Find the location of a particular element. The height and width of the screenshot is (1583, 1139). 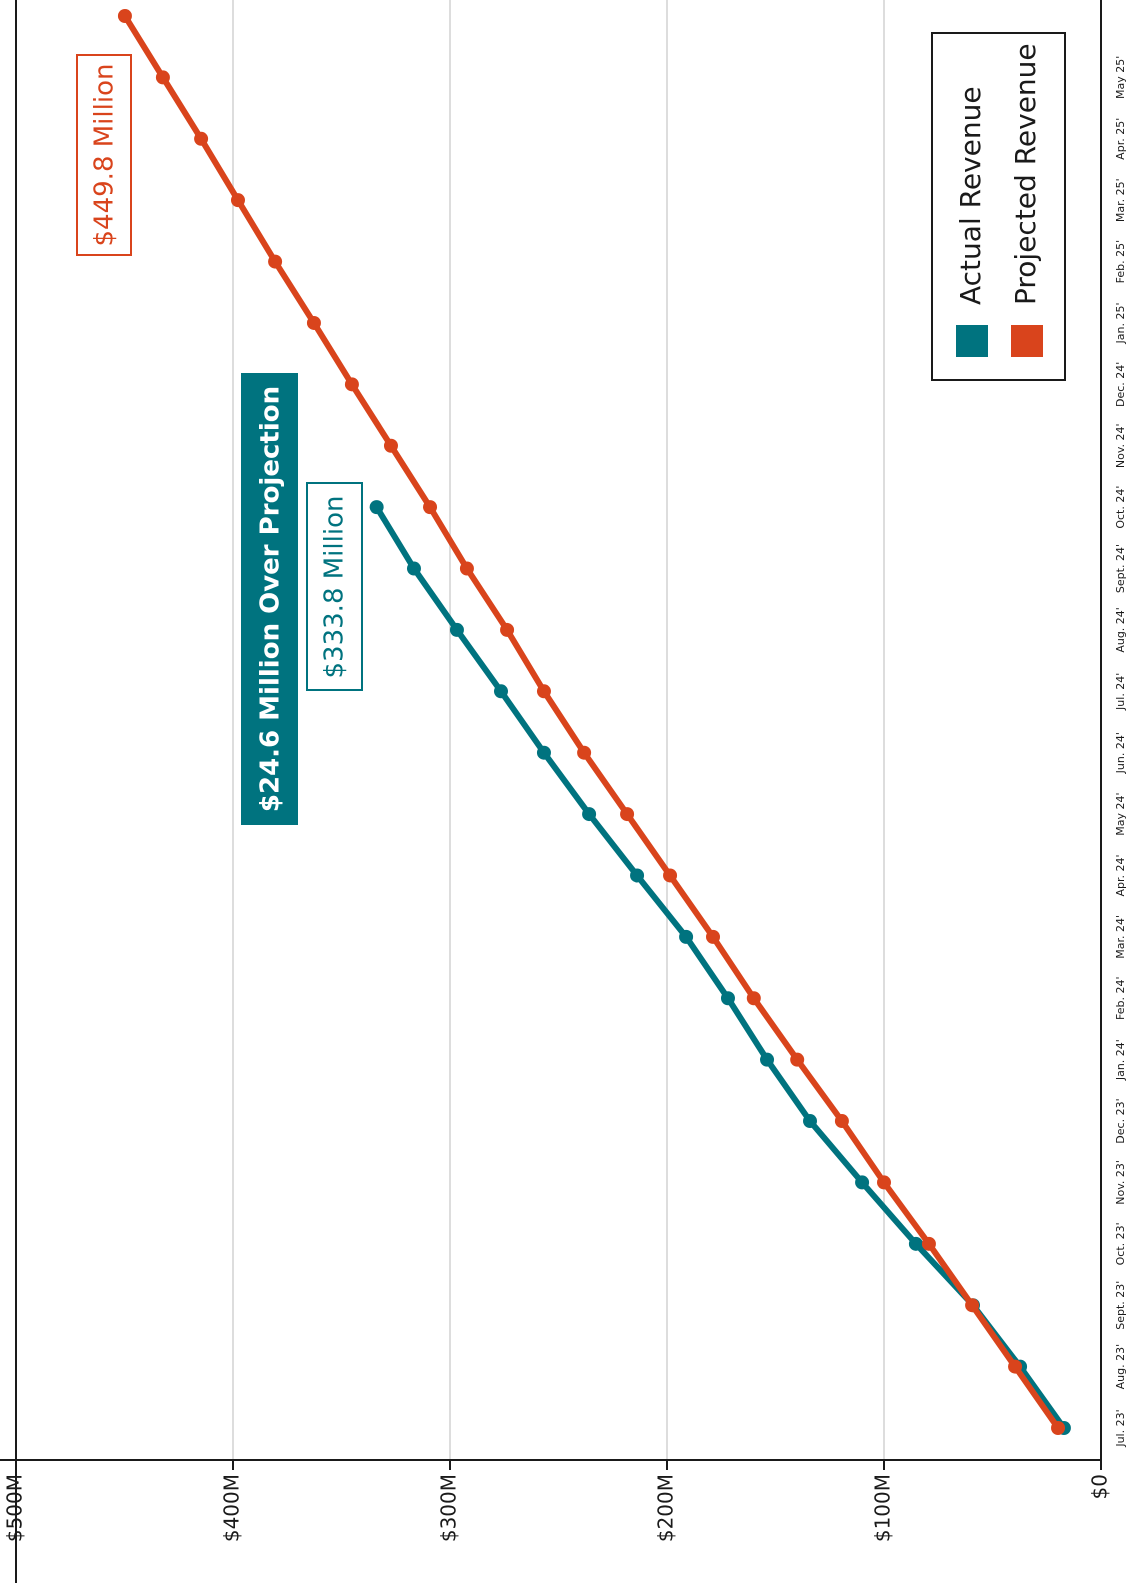

y-tick-label: $400M is located at coordinates (232, 1508).